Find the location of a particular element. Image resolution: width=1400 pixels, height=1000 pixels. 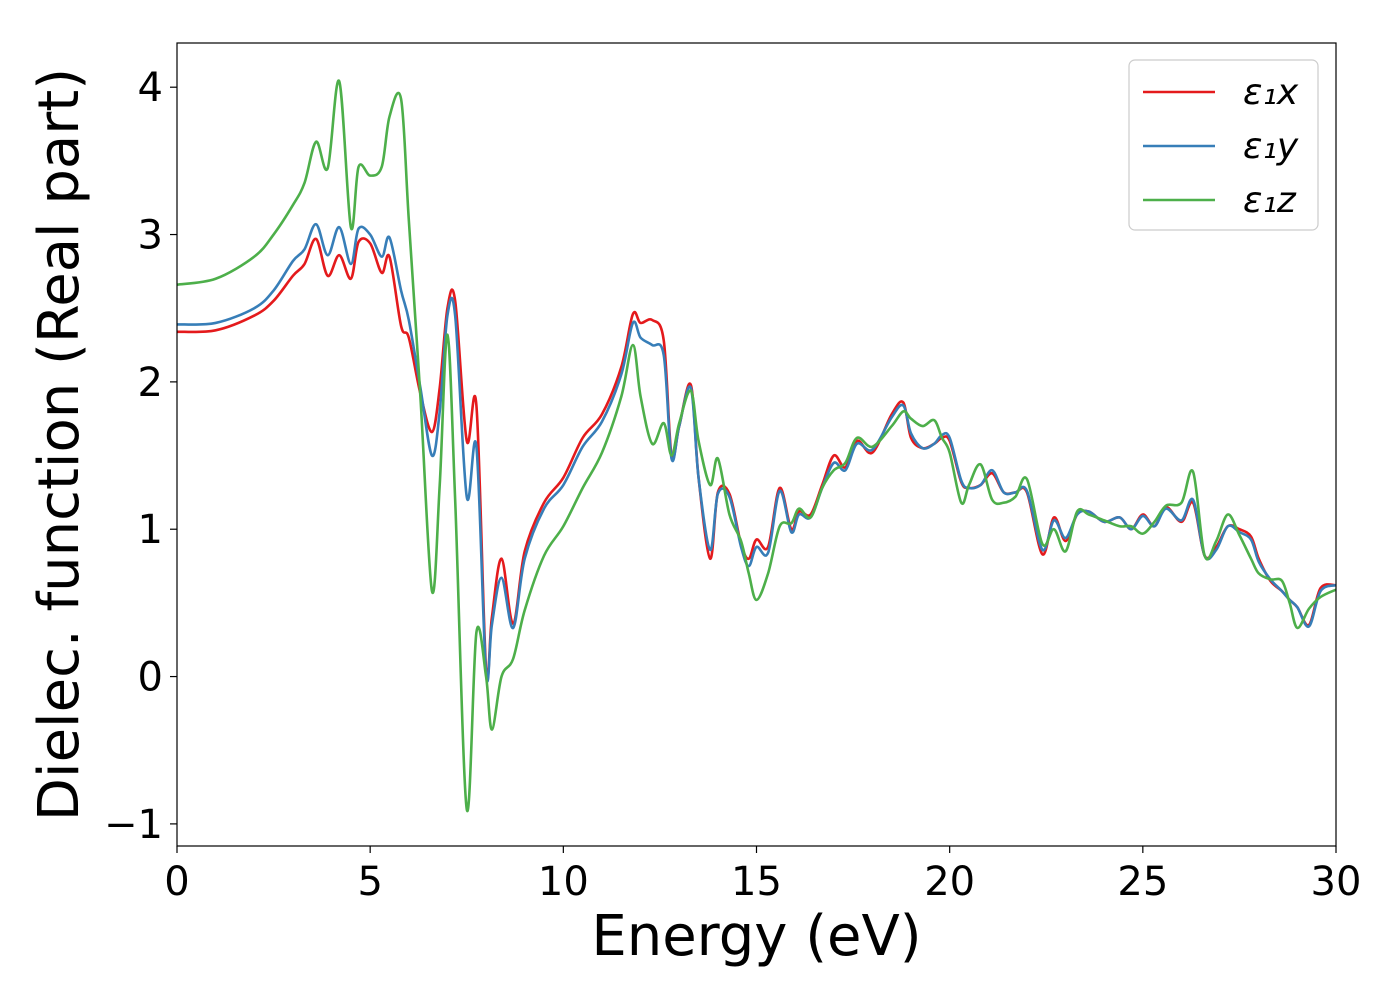

x-axis-ticks: 0 5 10 15 20 25 30 is located at coordinates (762, 875).